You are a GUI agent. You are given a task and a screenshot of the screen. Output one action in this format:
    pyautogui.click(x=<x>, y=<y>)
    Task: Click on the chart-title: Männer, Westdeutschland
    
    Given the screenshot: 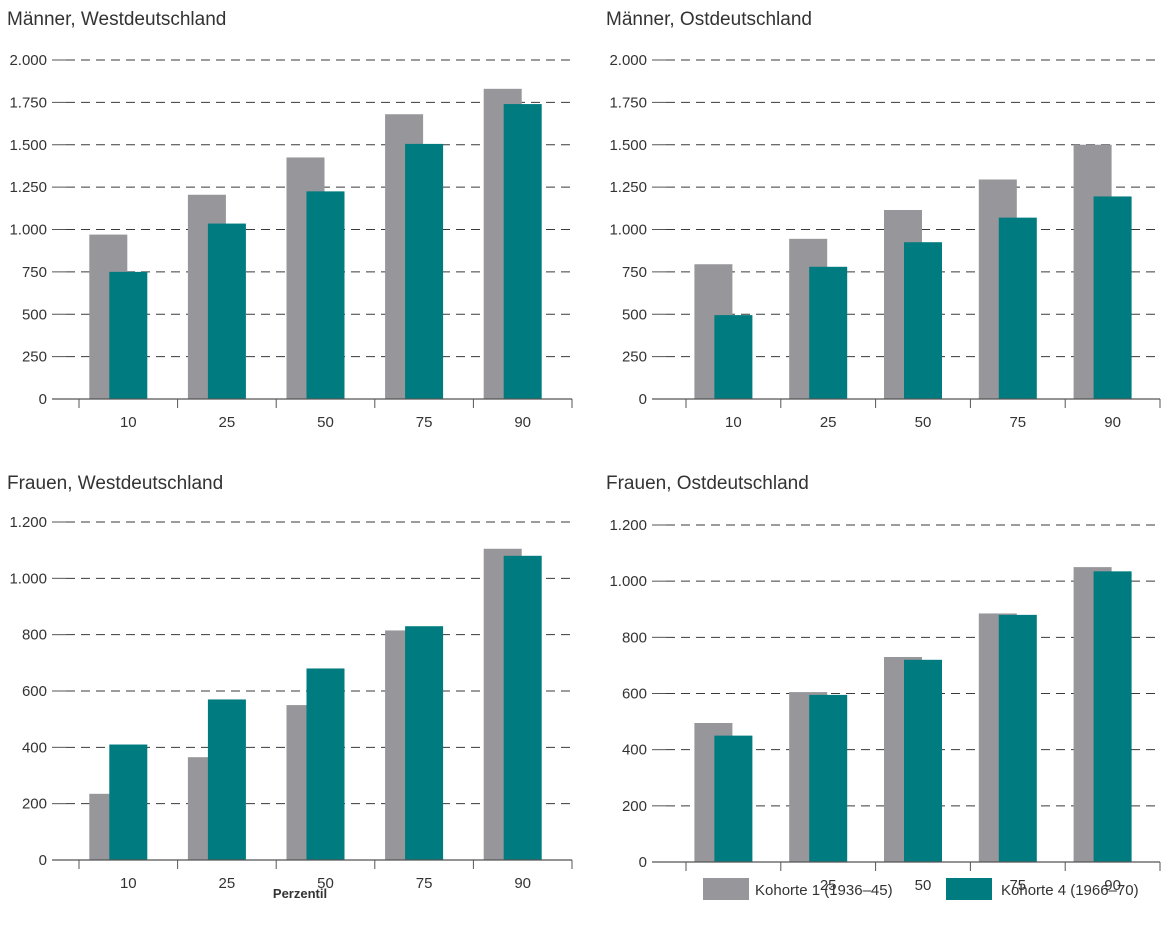 What is the action you would take?
    pyautogui.click(x=116, y=19)
    